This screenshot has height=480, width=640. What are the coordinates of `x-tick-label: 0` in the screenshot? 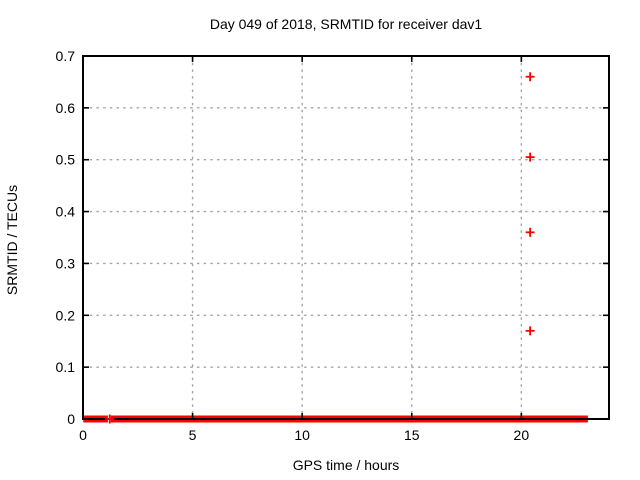 It's located at (83, 435).